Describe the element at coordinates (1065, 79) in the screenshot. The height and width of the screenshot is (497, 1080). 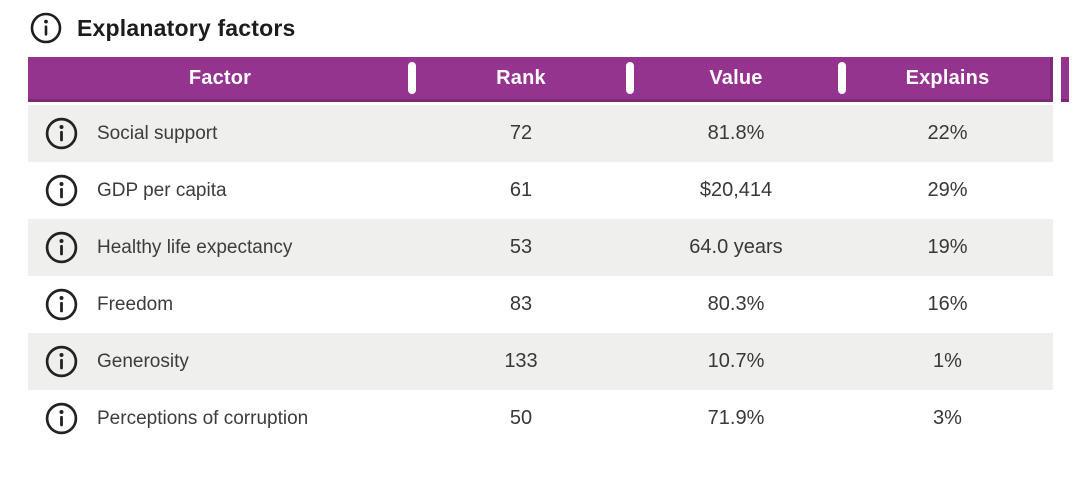
I see `header-cutoff-sliver` at that location.